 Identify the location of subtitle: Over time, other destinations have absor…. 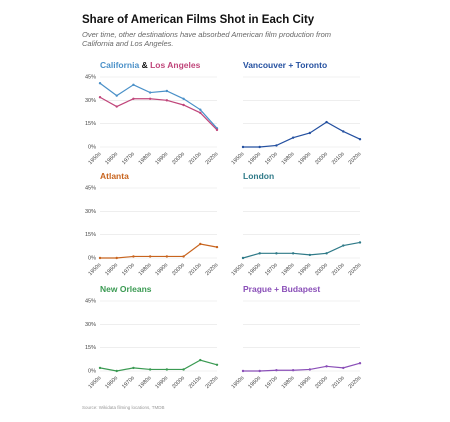
(206, 34).